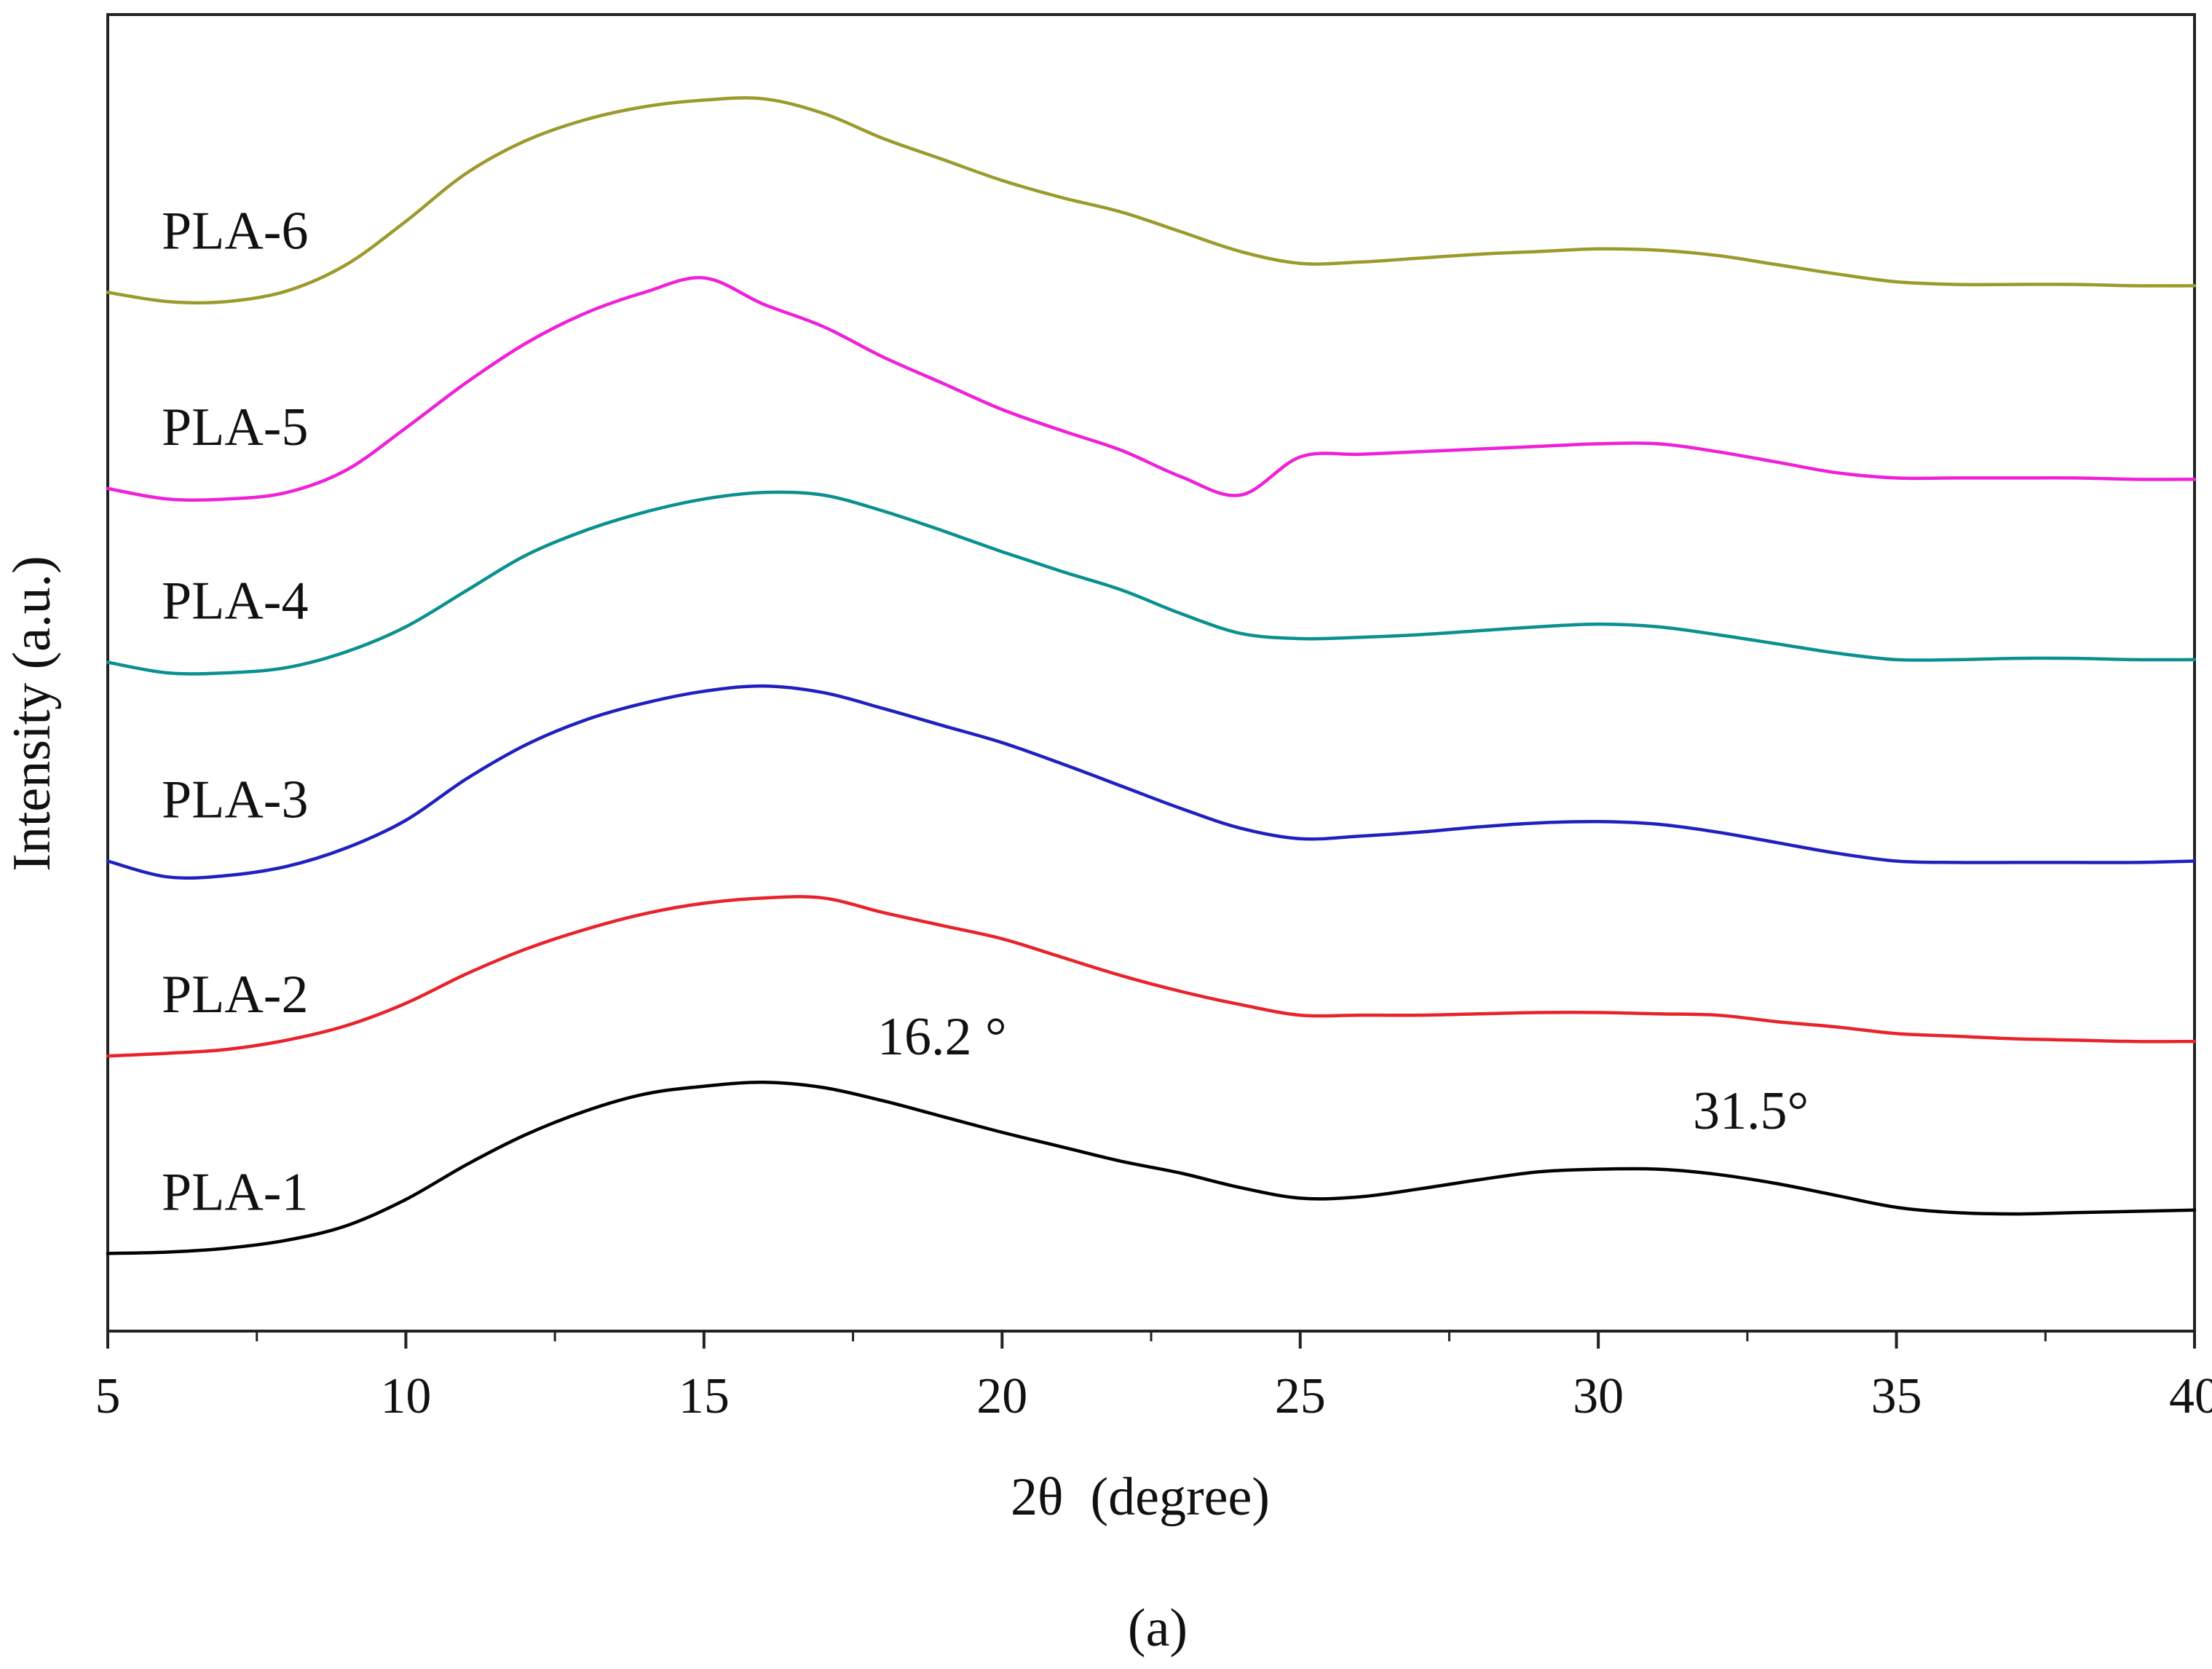 The width and height of the screenshot is (2212, 1669). Describe the element at coordinates (1153, 1377) in the screenshot. I see `x-axis-ticks: 5 10 15 20 25 30 35 40` at that location.